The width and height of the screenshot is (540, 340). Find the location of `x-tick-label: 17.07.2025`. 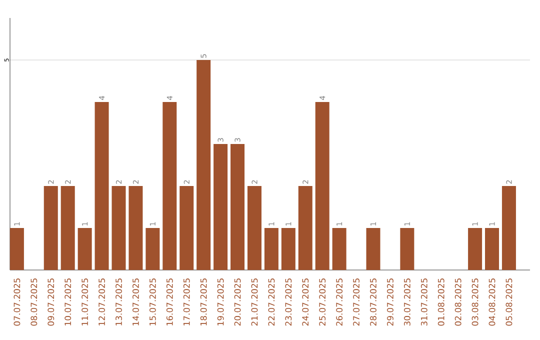

x-tick-label: 17.07.2025 is located at coordinates (186, 302).